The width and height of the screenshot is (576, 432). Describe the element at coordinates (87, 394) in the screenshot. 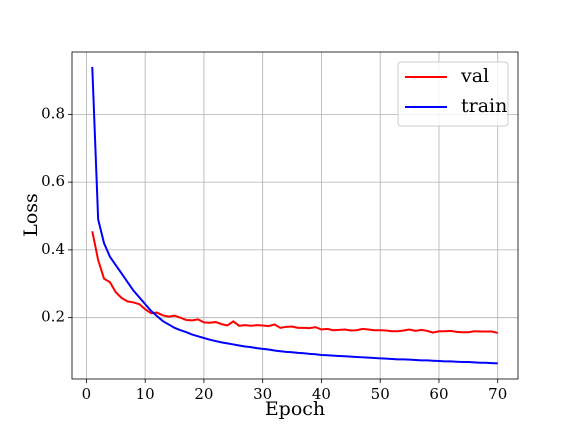

I see `x-tick-label: 0` at that location.